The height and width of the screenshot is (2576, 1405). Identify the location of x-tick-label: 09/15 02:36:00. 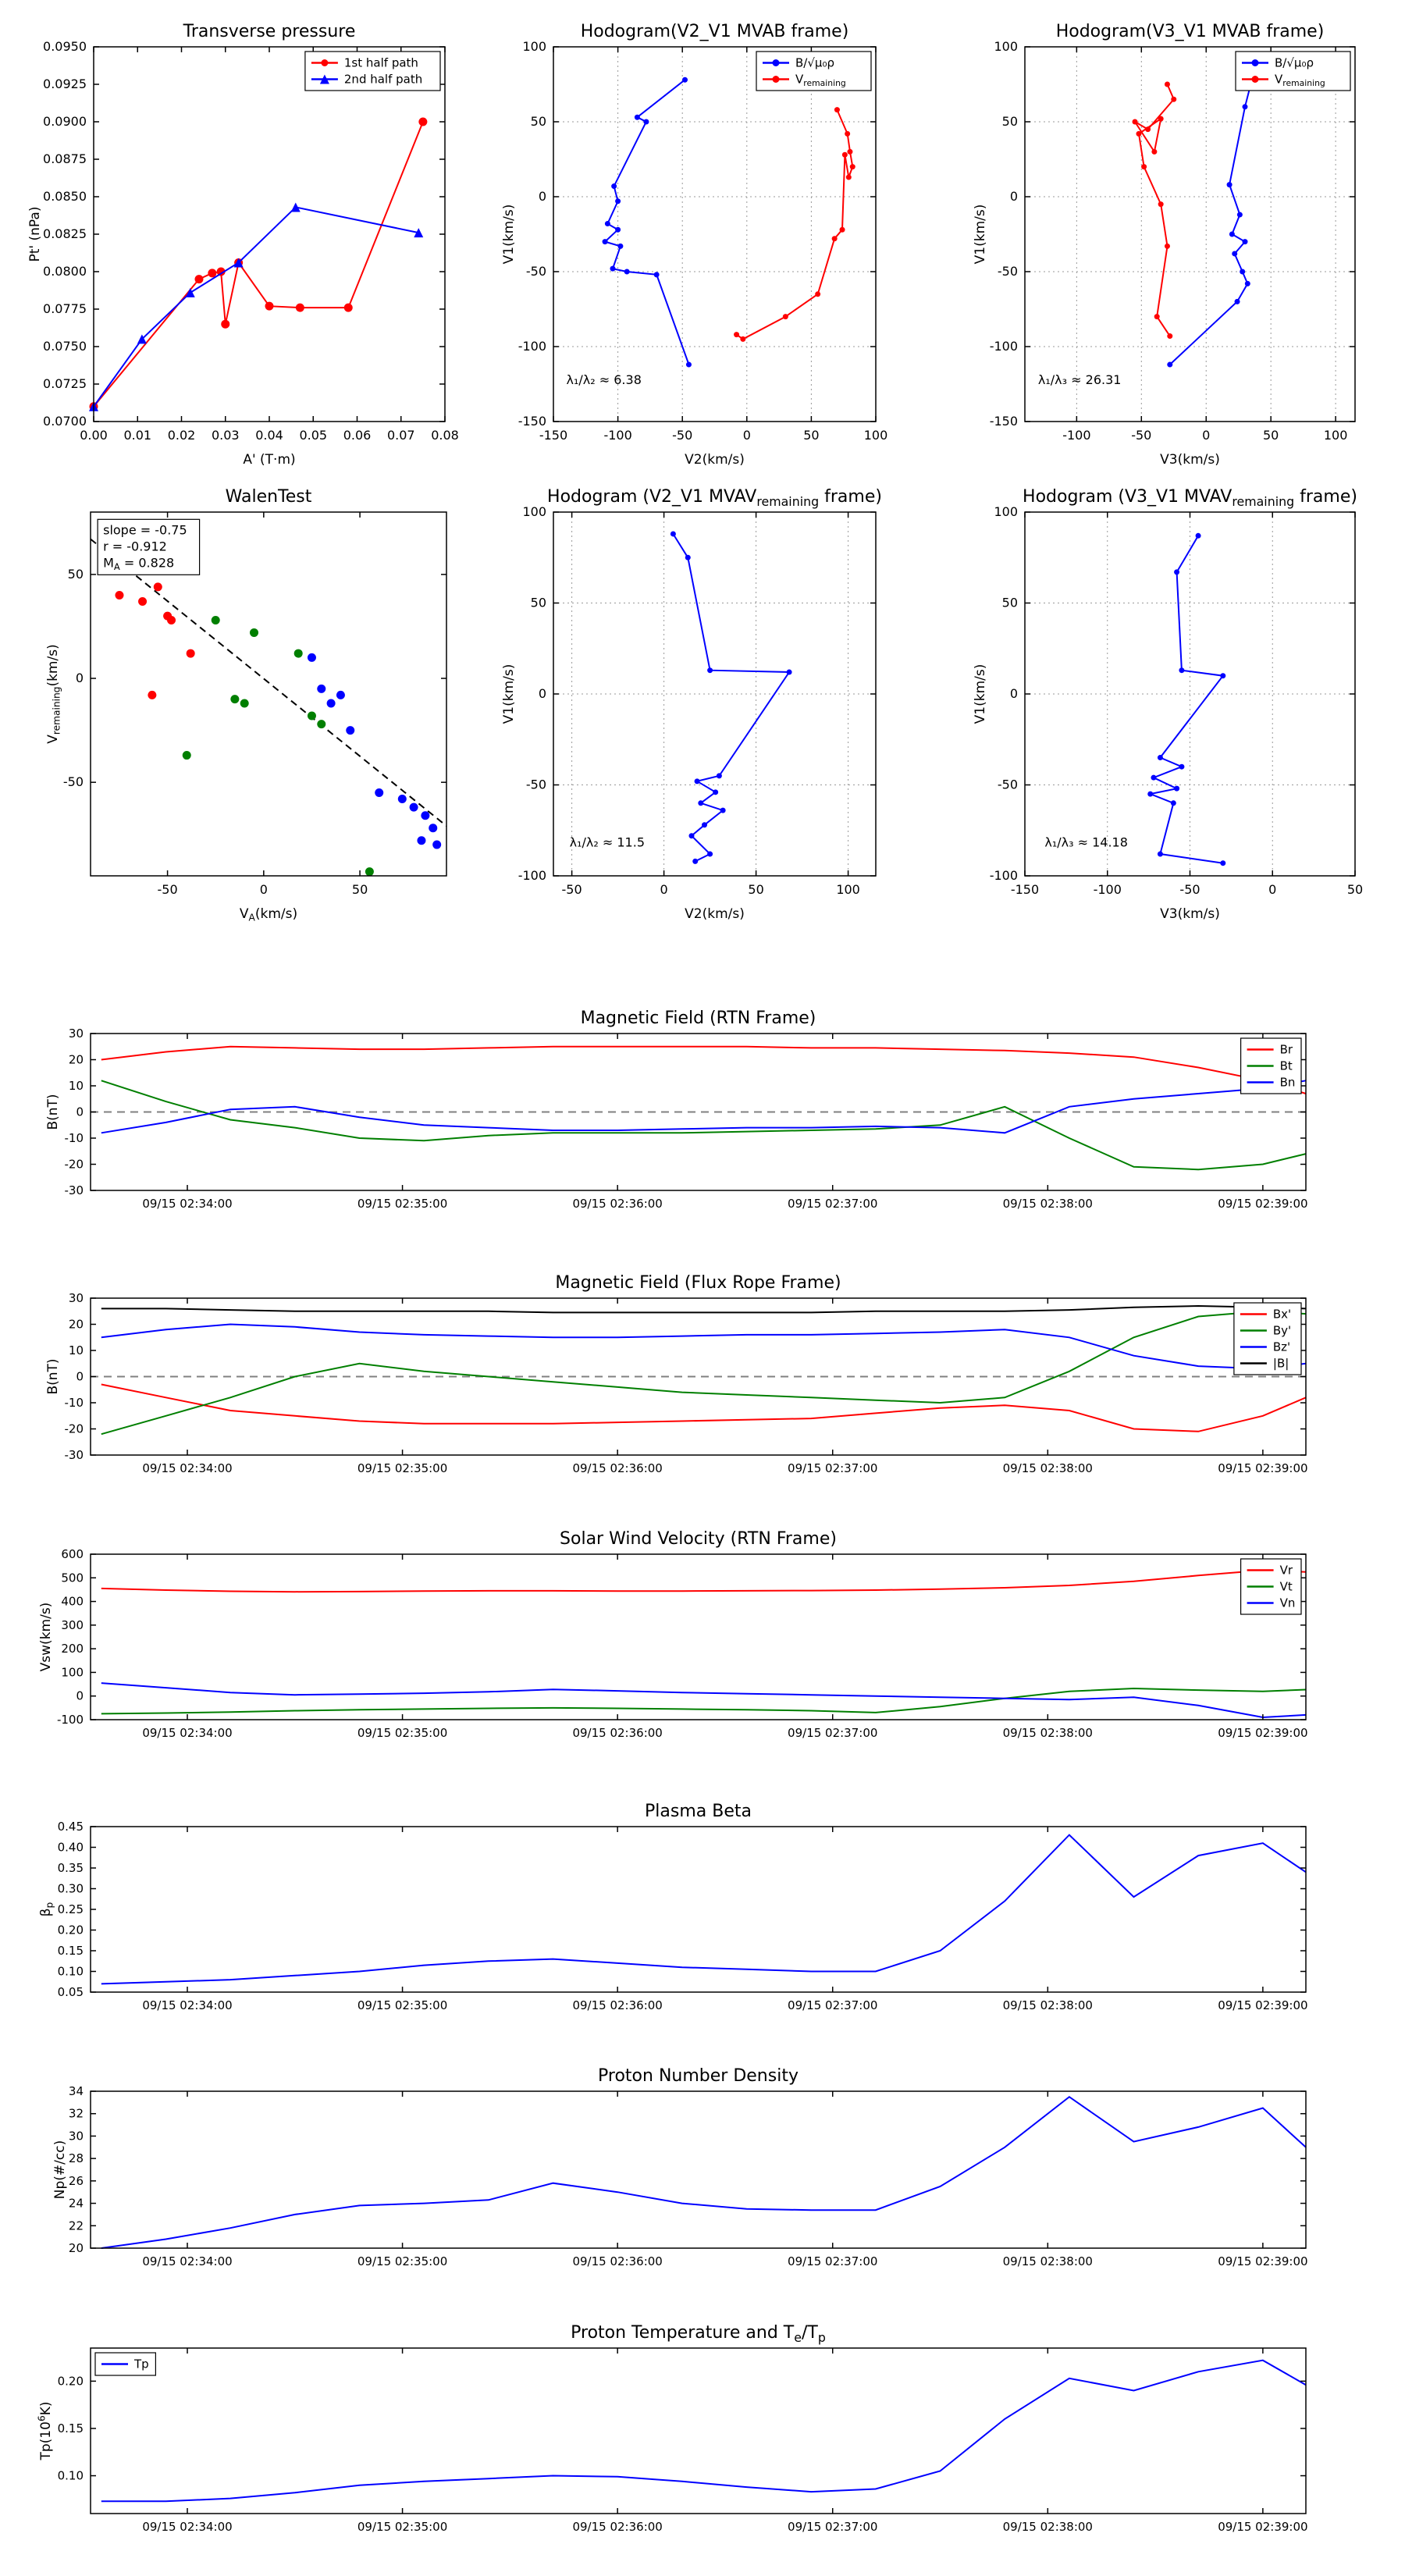
(617, 1733).